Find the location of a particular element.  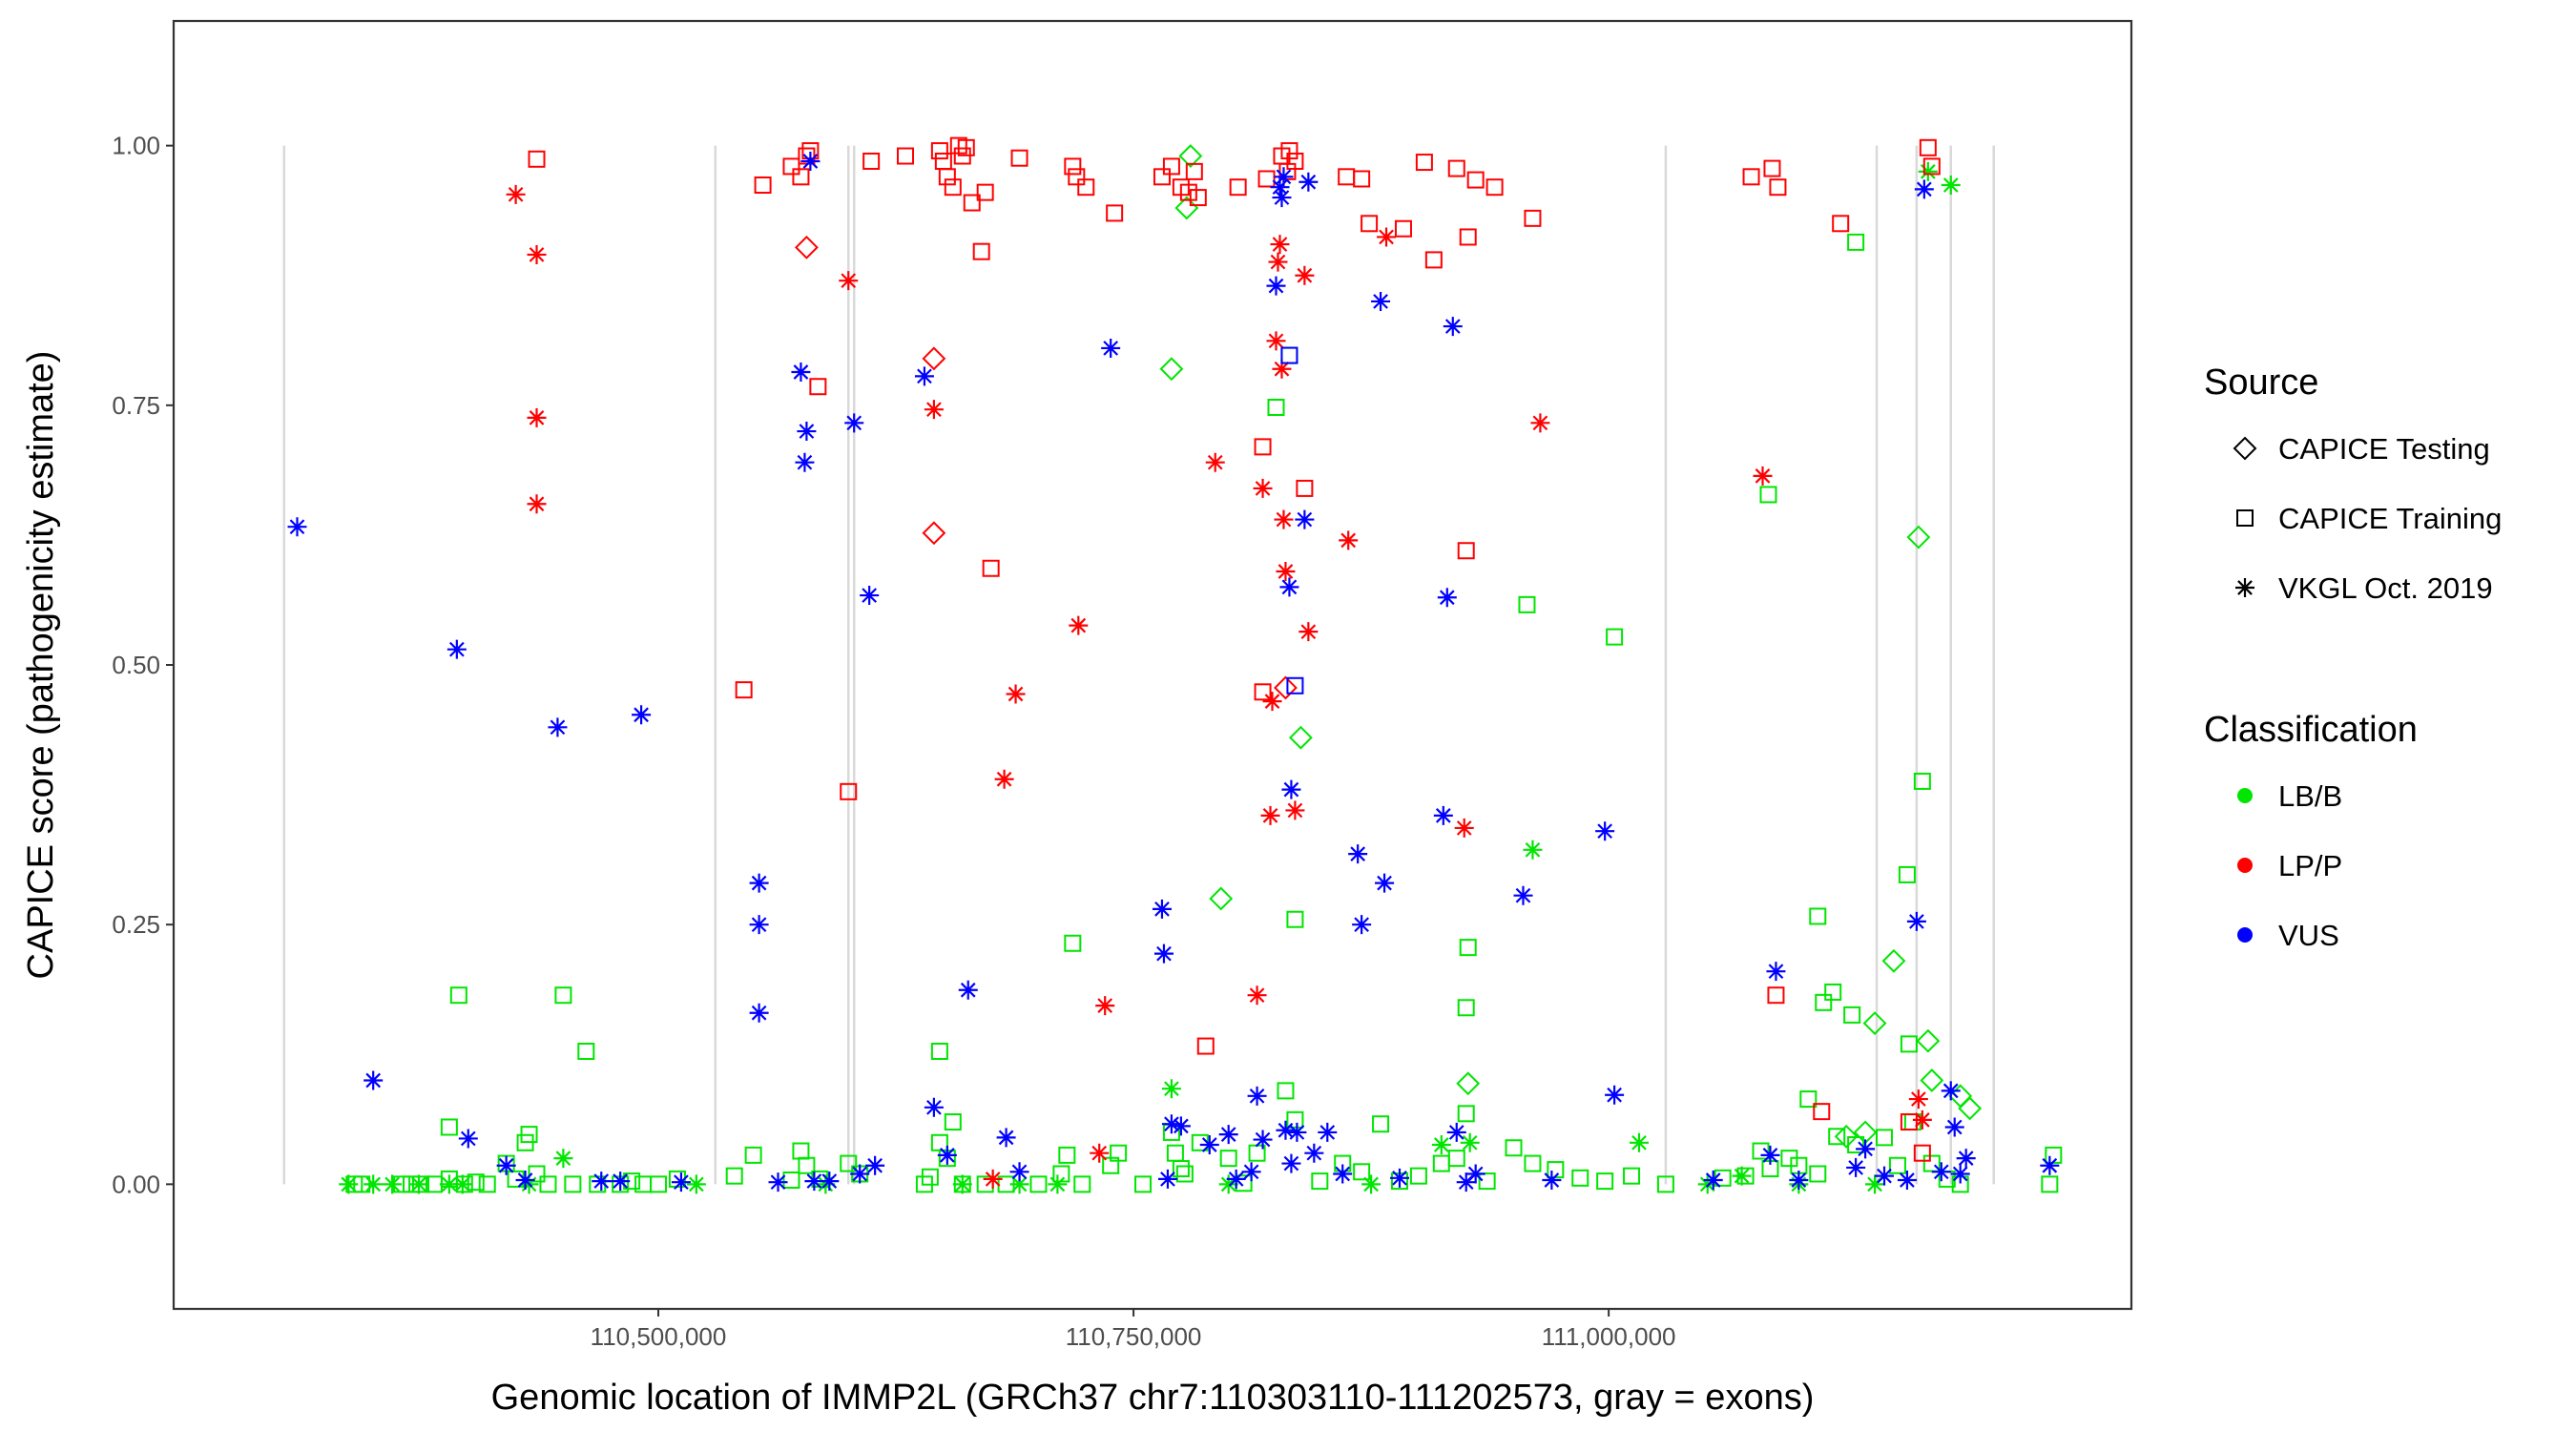

legend-key-lb-dot is located at coordinates (2245, 795).